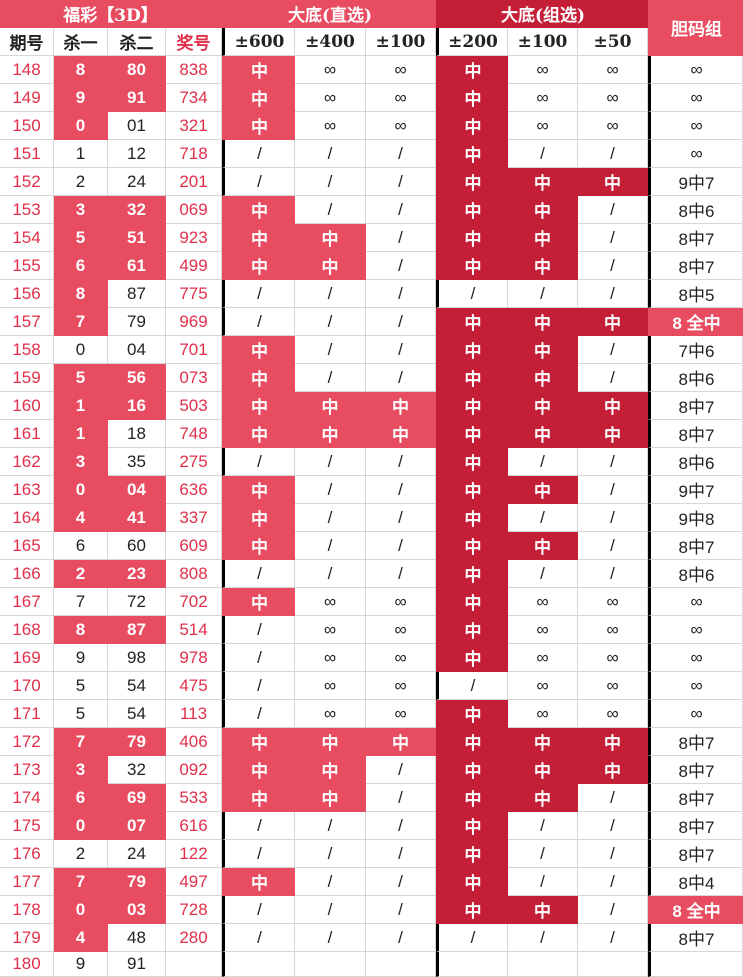 This screenshot has width=743, height=977. What do you see at coordinates (27, 742) in the screenshot?
I see `cell: 172` at bounding box center [27, 742].